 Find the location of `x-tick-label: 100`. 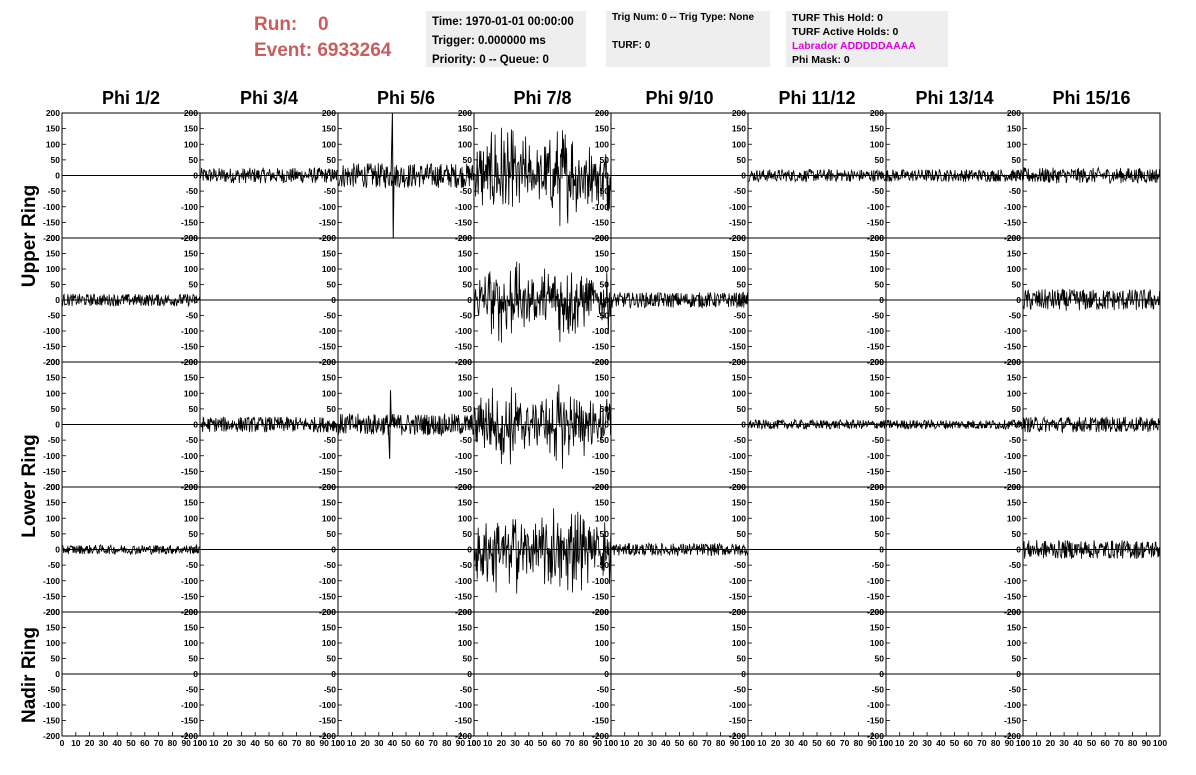

x-tick-label: 100 is located at coordinates (748, 743).